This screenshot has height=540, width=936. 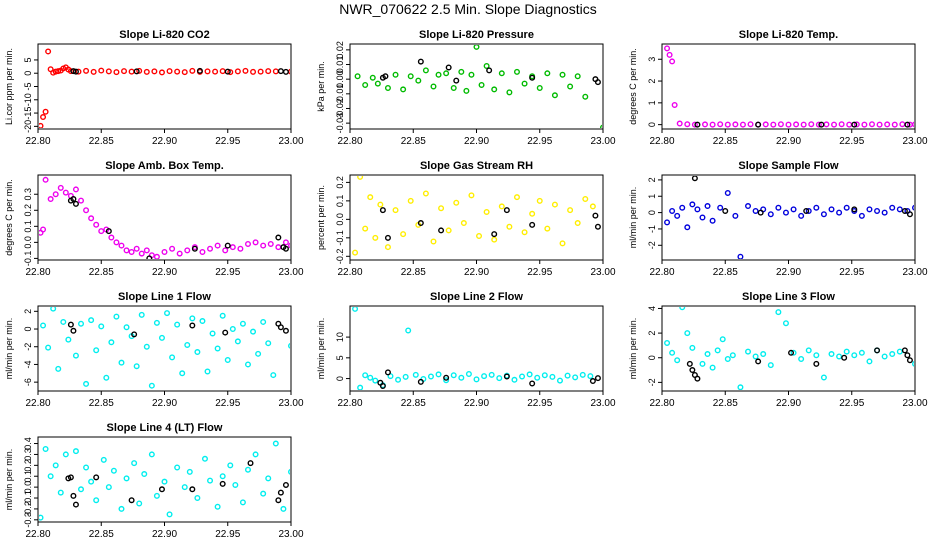 I want to click on y-tick-label: -2, so click(x=652, y=245).